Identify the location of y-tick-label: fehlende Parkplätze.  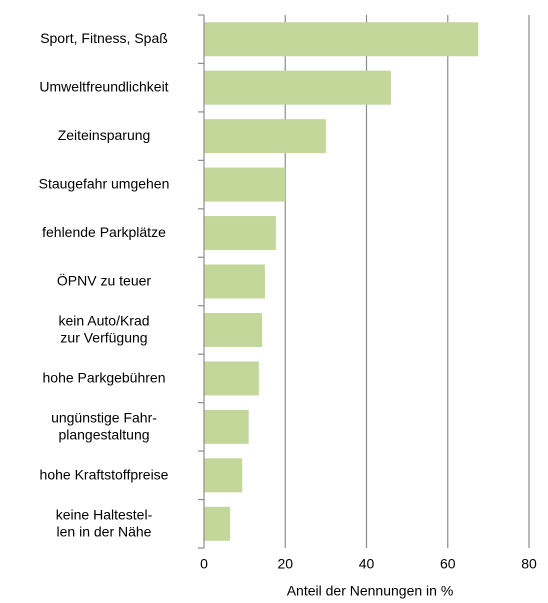
(104, 232).